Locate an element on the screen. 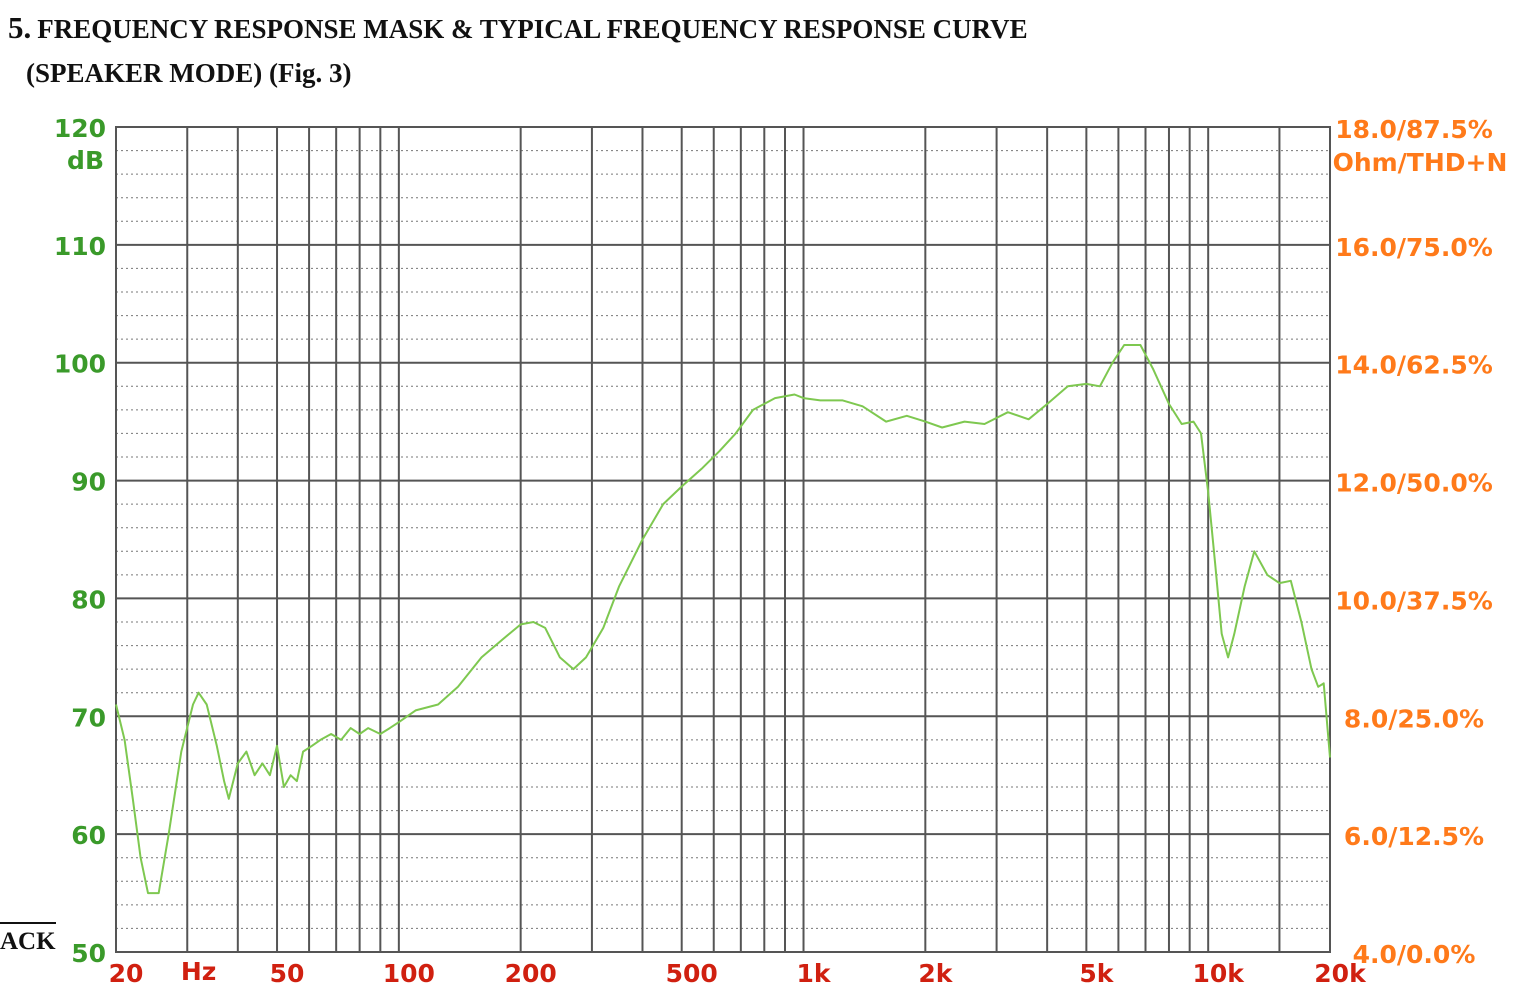  left-axis-tick-label: 120 is located at coordinates (80, 128).